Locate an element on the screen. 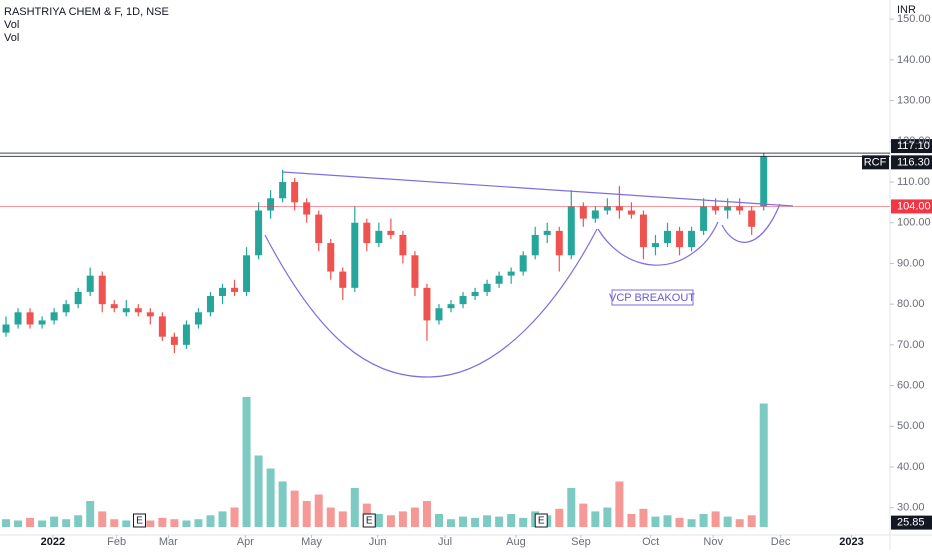 This screenshot has width=932, height=555. y-tick-label: 150.00 is located at coordinates (914, 19).